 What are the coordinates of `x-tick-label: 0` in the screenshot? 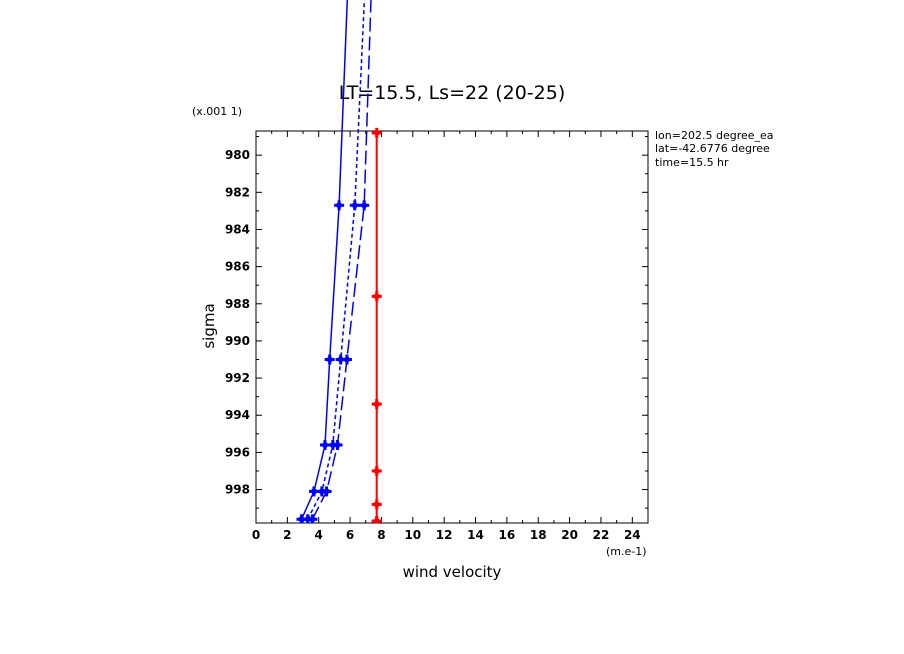 It's located at (256, 535).